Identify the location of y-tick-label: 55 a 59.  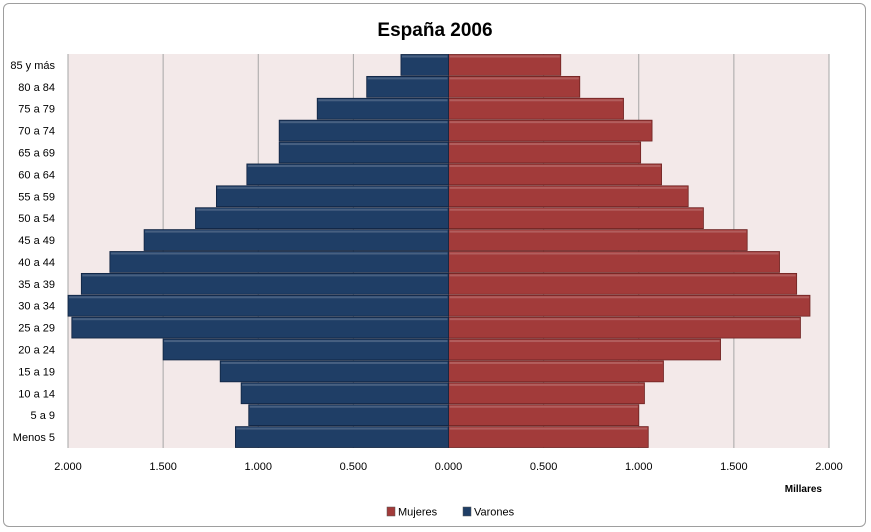
(36, 197).